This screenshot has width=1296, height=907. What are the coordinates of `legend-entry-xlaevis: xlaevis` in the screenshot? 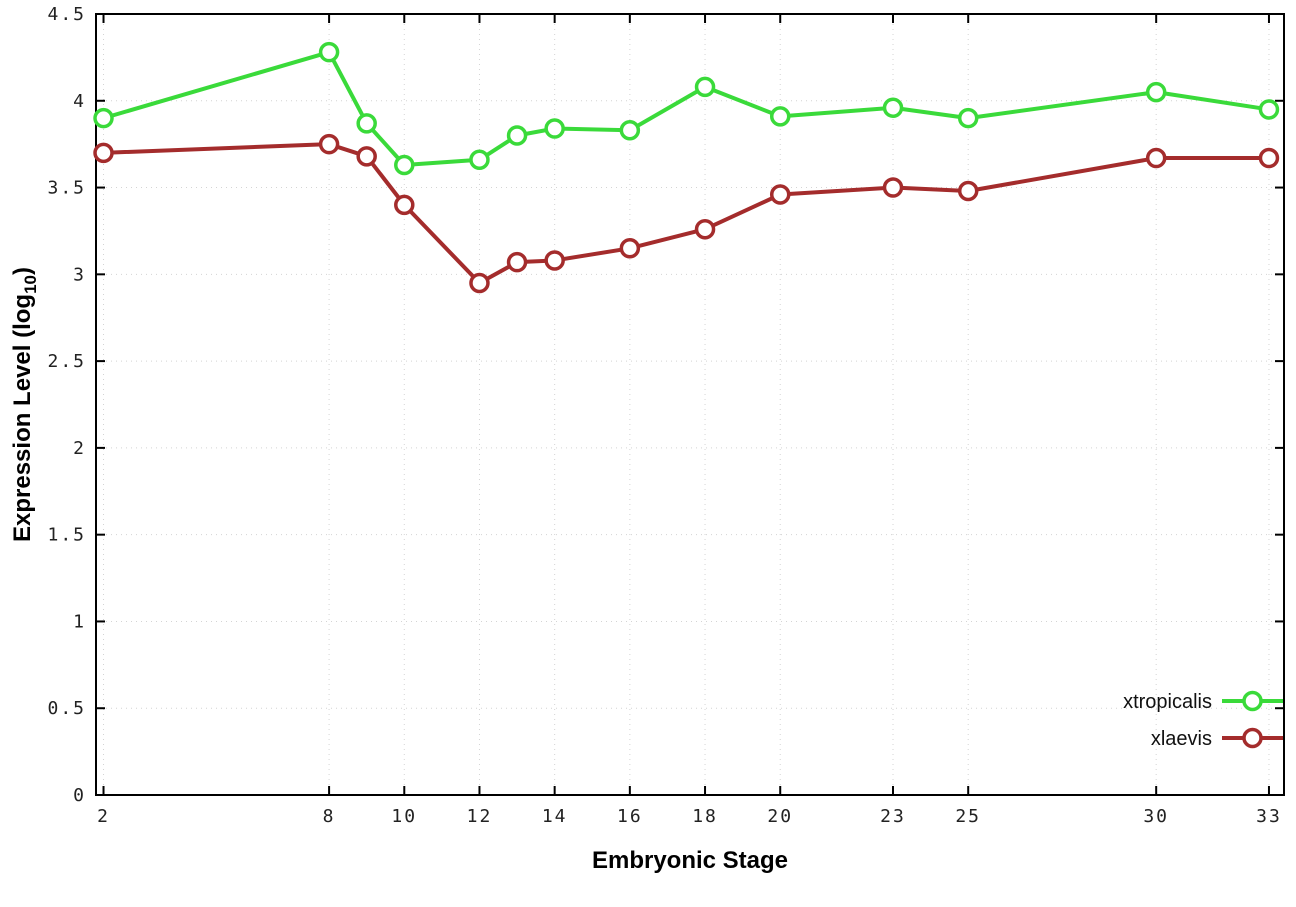 It's located at (1217, 738).